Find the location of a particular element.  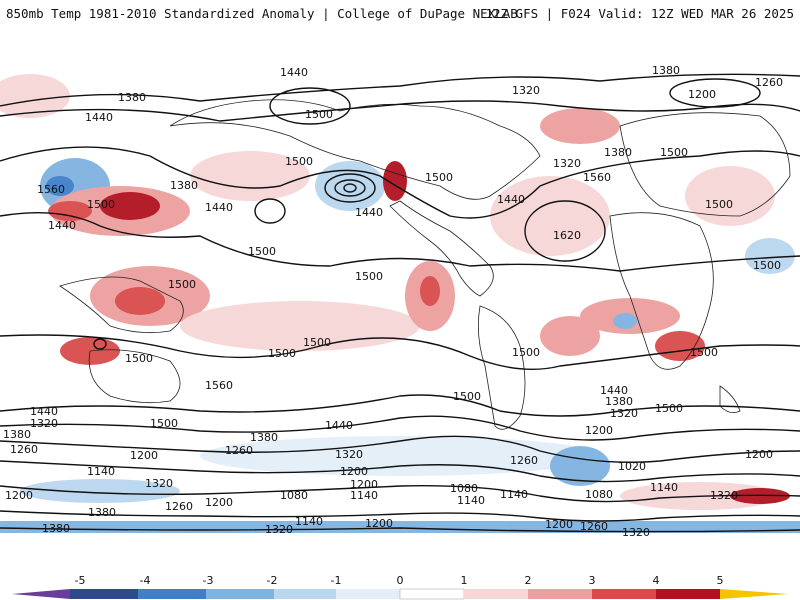

contour-label: 1020 is located at coordinates (632, 466).